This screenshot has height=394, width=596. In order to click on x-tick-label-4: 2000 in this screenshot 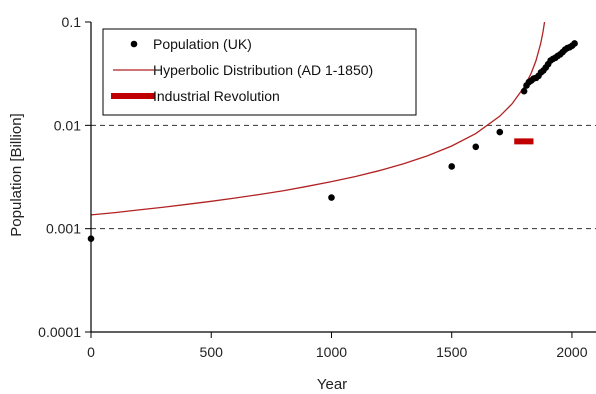, I will do `click(571, 352)`.